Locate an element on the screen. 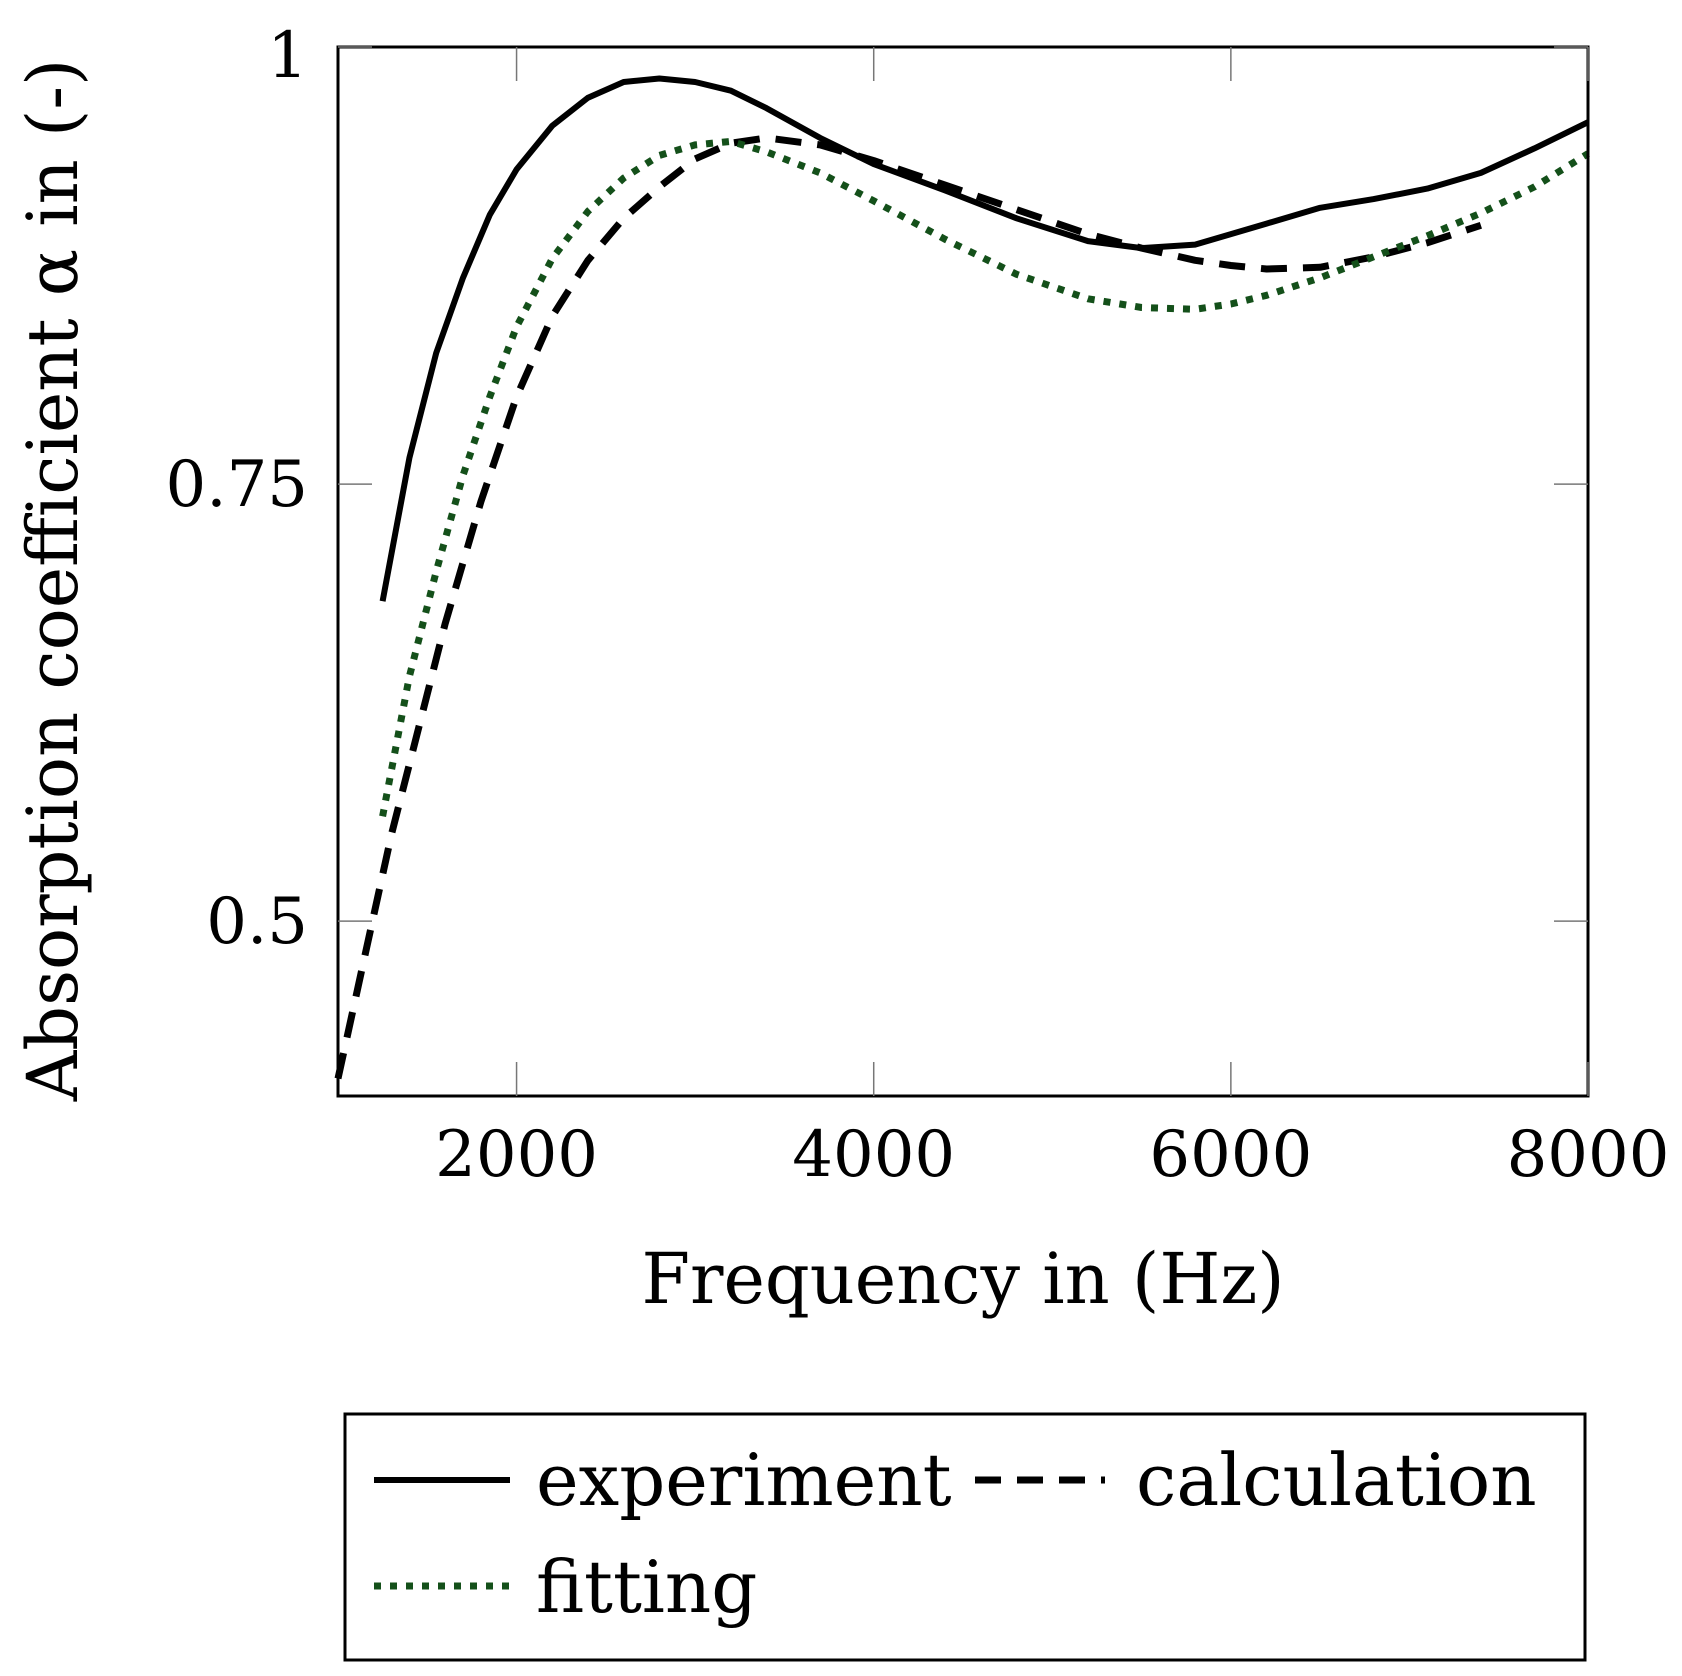 The width and height of the screenshot is (1682, 1676). legend: experiment calculation fitting is located at coordinates (965, 1537).